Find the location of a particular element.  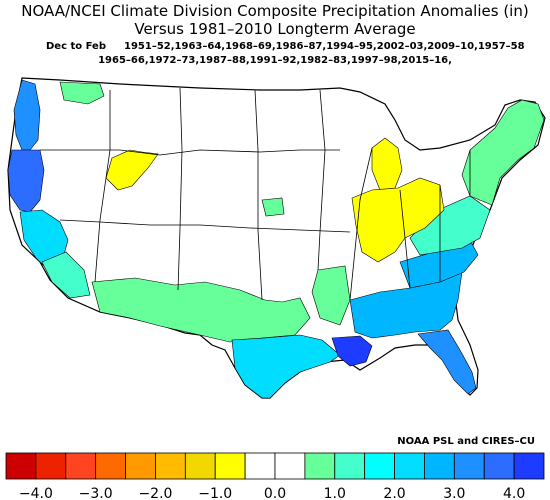

colorbar-tick-label: −2.0 is located at coordinates (155, 493).